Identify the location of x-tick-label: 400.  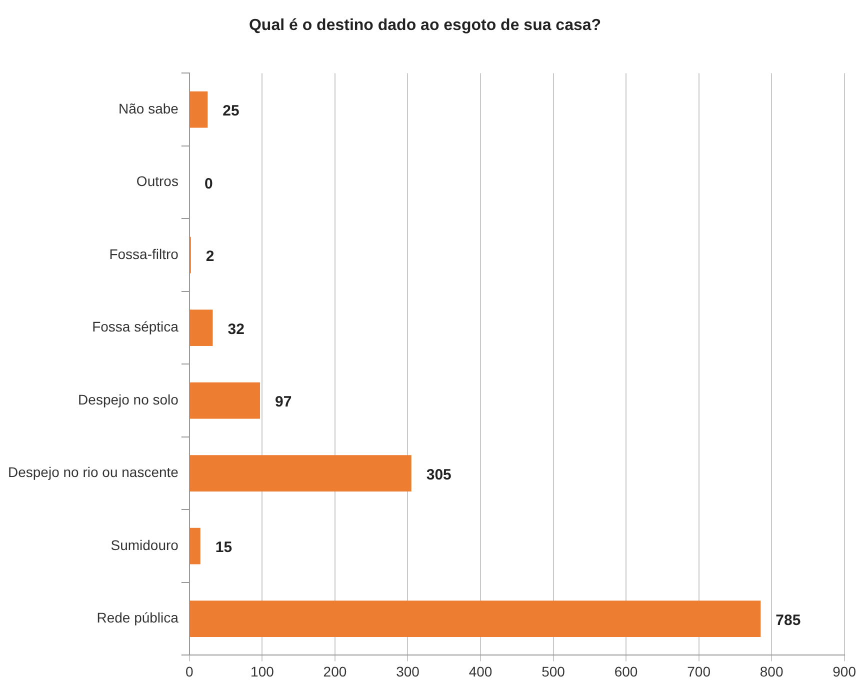
(480, 671).